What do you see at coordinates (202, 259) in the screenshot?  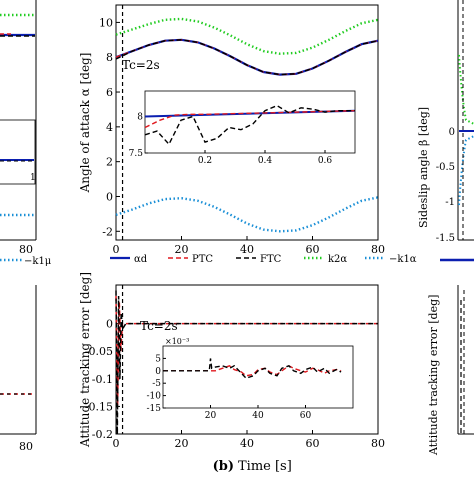 I see `legend-label: PTC` at bounding box center [202, 259].